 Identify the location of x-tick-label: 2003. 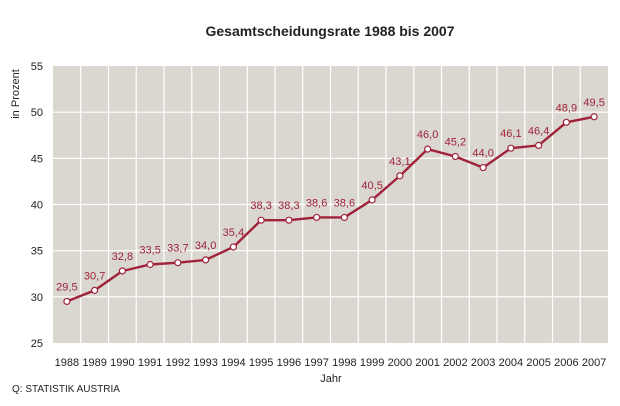
(483, 363).